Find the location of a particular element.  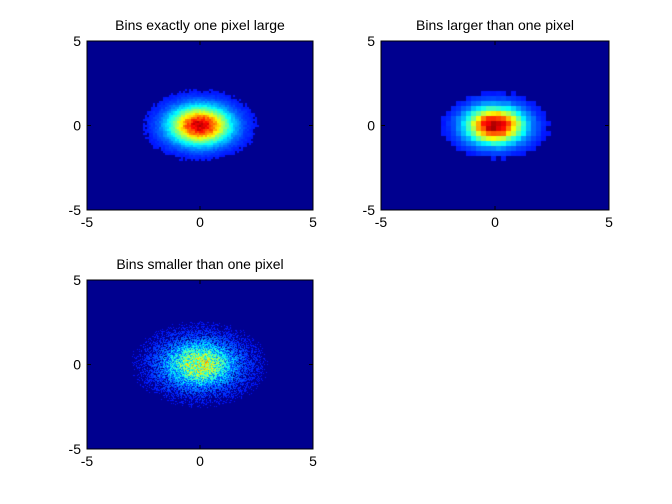

subplot-title: Bins larger than one pixel is located at coordinates (495, 25).